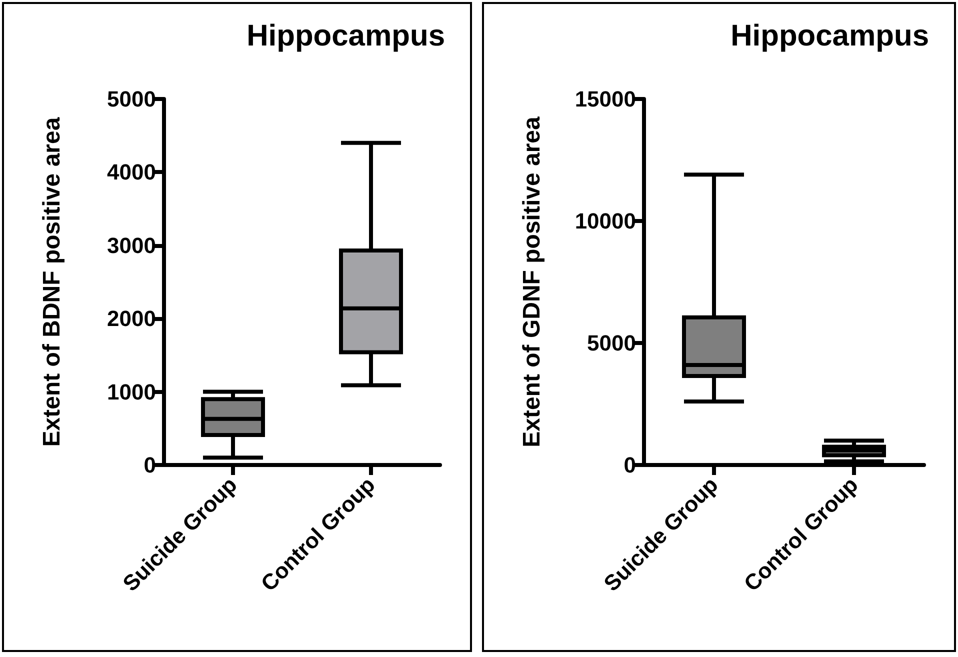 Image resolution: width=958 pixels, height=657 pixels. Describe the element at coordinates (131, 319) in the screenshot. I see `y-tick-label: 2000` at that location.